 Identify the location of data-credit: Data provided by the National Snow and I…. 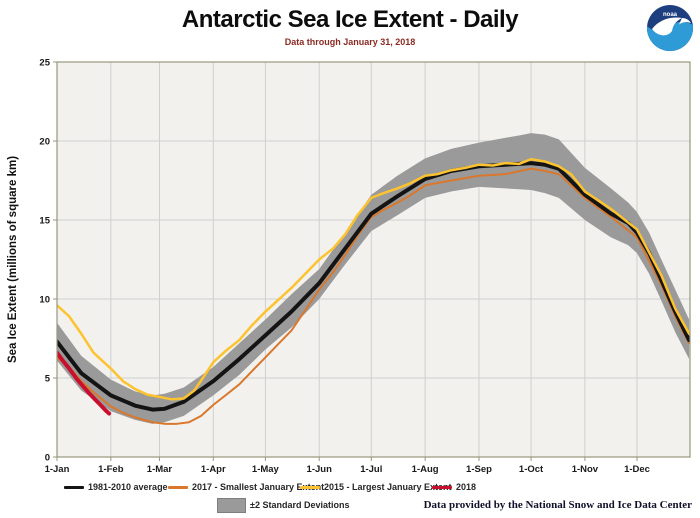
(557, 505).